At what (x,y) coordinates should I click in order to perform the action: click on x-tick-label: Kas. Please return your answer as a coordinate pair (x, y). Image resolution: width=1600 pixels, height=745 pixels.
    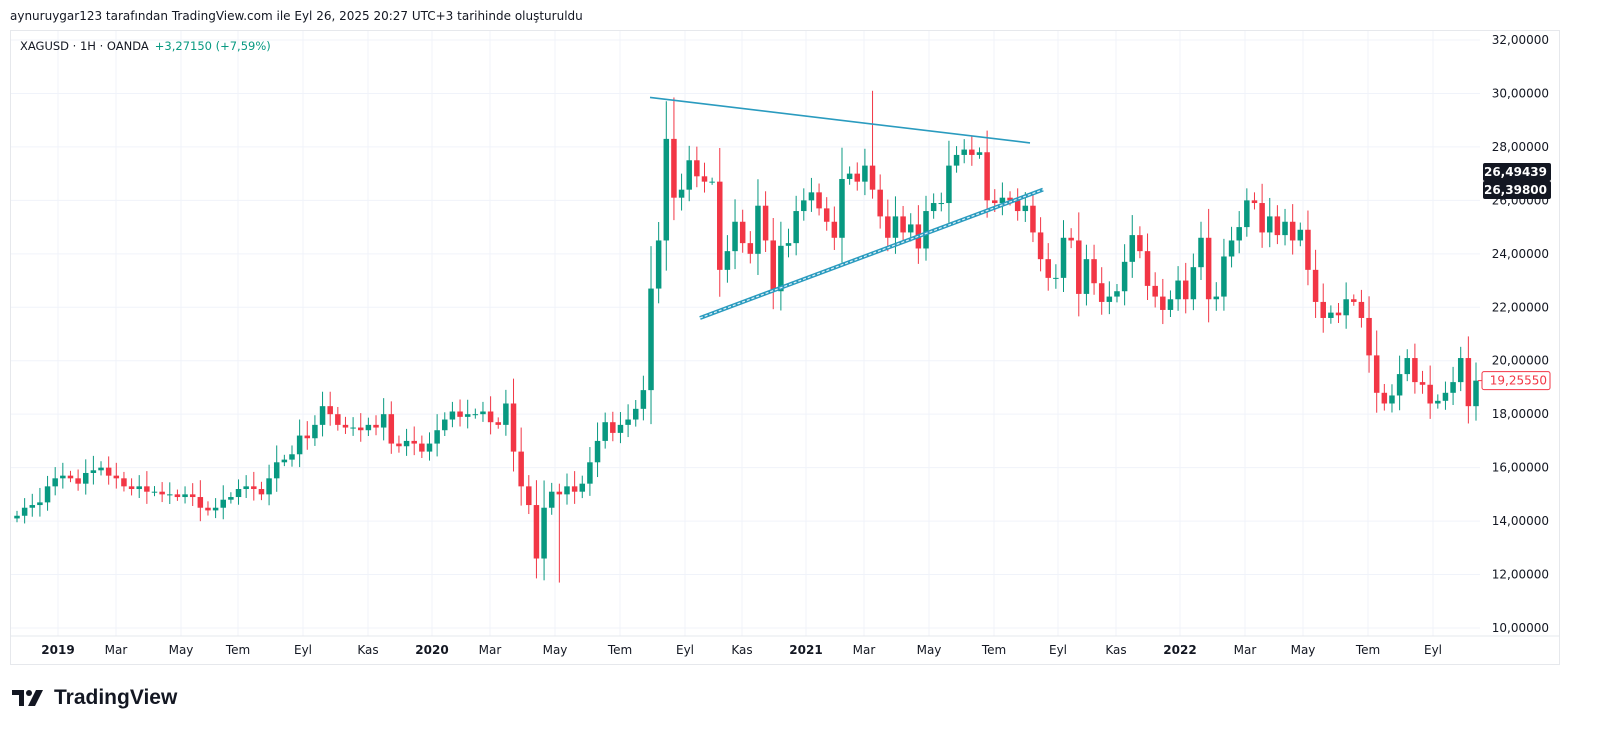
    Looking at the image, I should click on (741, 650).